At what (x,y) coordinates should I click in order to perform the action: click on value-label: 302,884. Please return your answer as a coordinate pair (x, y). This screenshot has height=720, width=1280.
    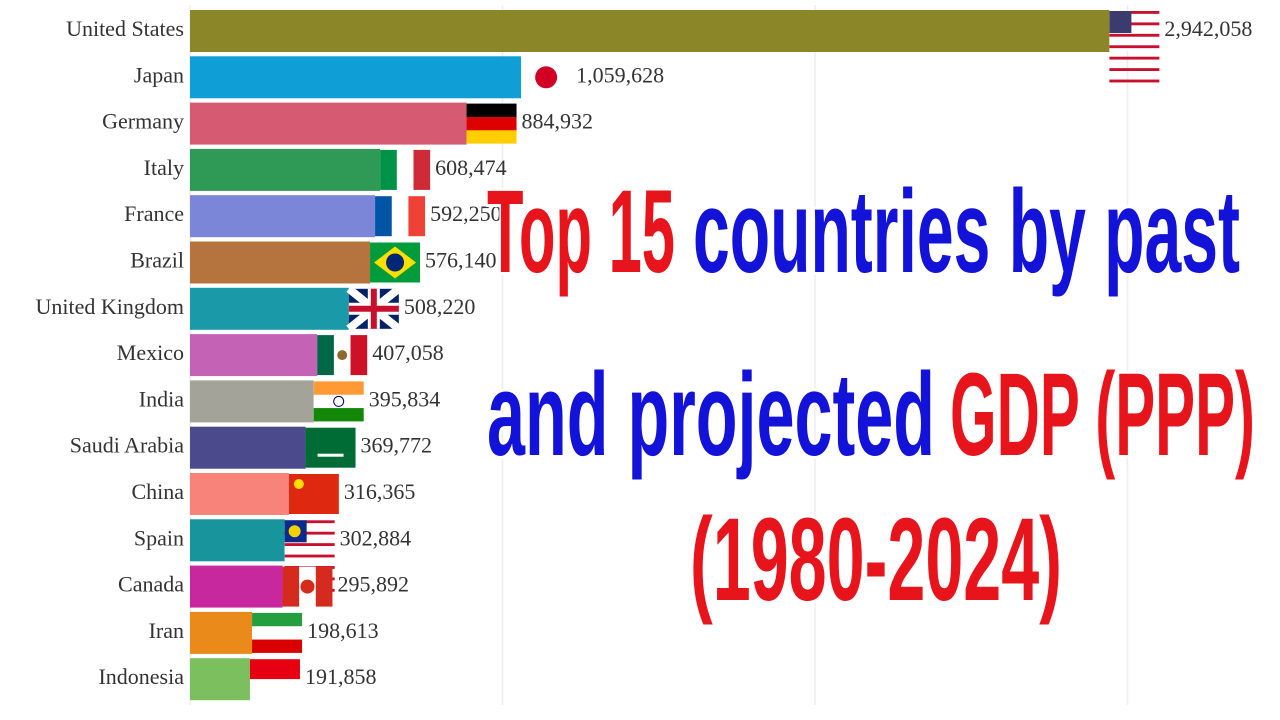
    Looking at the image, I should click on (376, 537).